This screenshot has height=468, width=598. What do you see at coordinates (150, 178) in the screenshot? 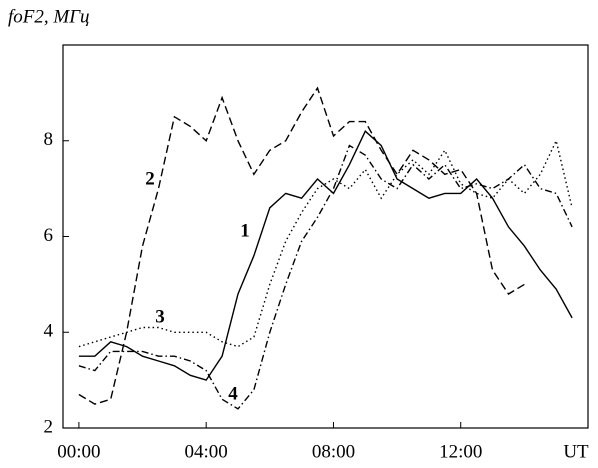
I see `series-label: 2` at bounding box center [150, 178].